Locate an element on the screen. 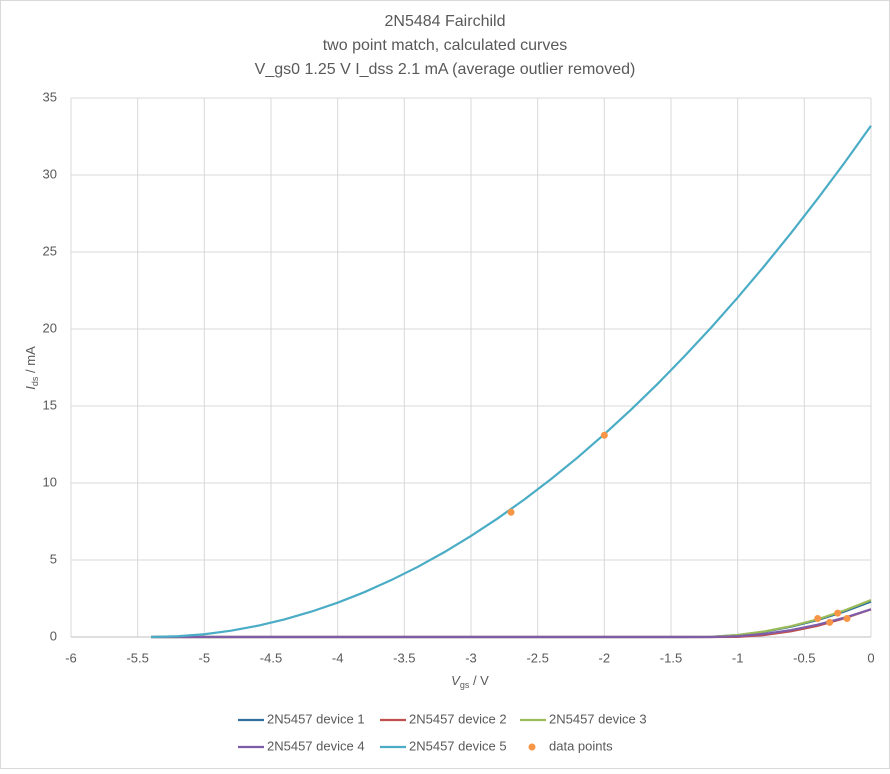  y-label-var: I is located at coordinates (30, 388).